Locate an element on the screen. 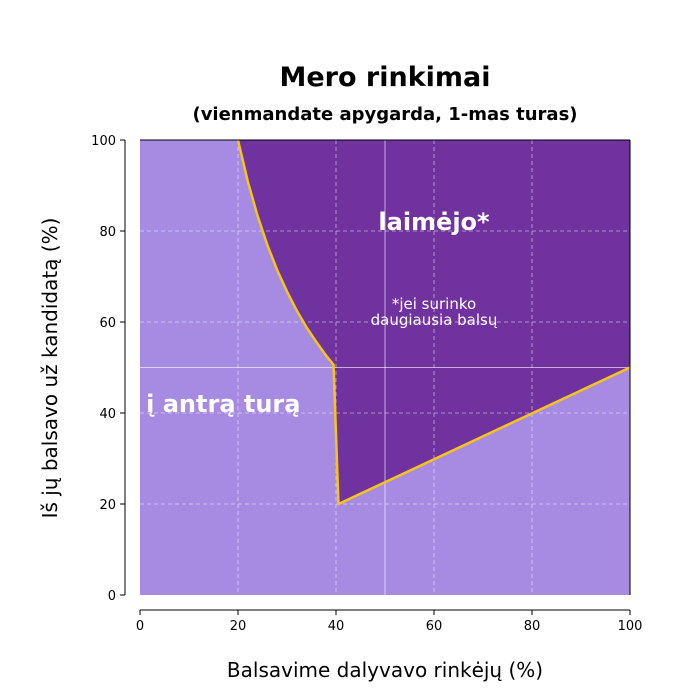  x-tick-label: 100 is located at coordinates (630, 626).